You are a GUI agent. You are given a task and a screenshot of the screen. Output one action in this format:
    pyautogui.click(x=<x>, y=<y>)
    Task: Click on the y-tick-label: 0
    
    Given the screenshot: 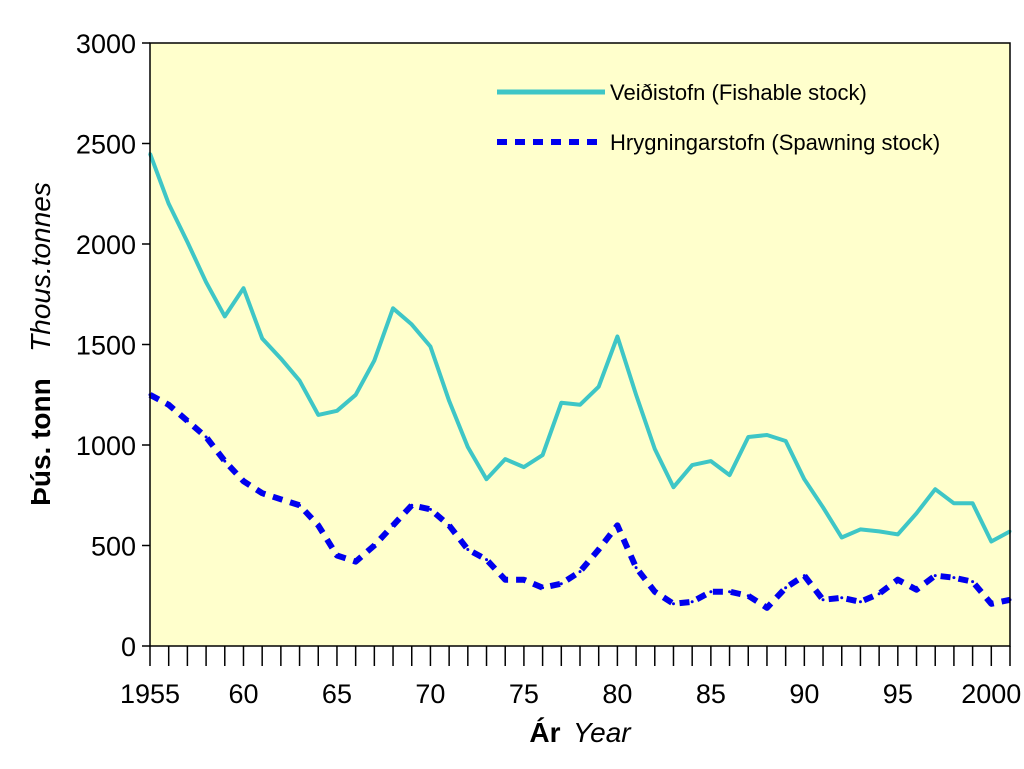 What is the action you would take?
    pyautogui.click(x=128, y=647)
    